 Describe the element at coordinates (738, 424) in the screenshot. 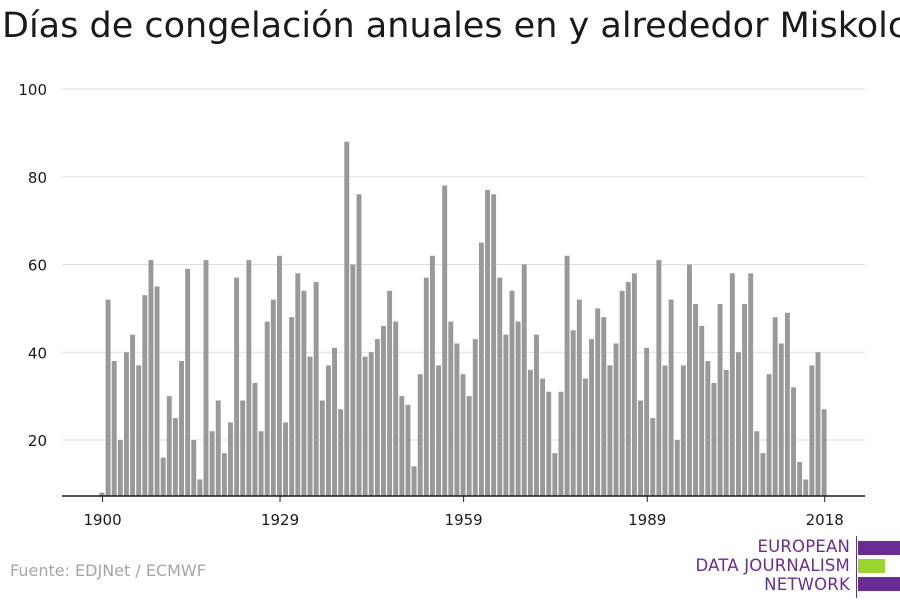

I see `bar-2004` at that location.